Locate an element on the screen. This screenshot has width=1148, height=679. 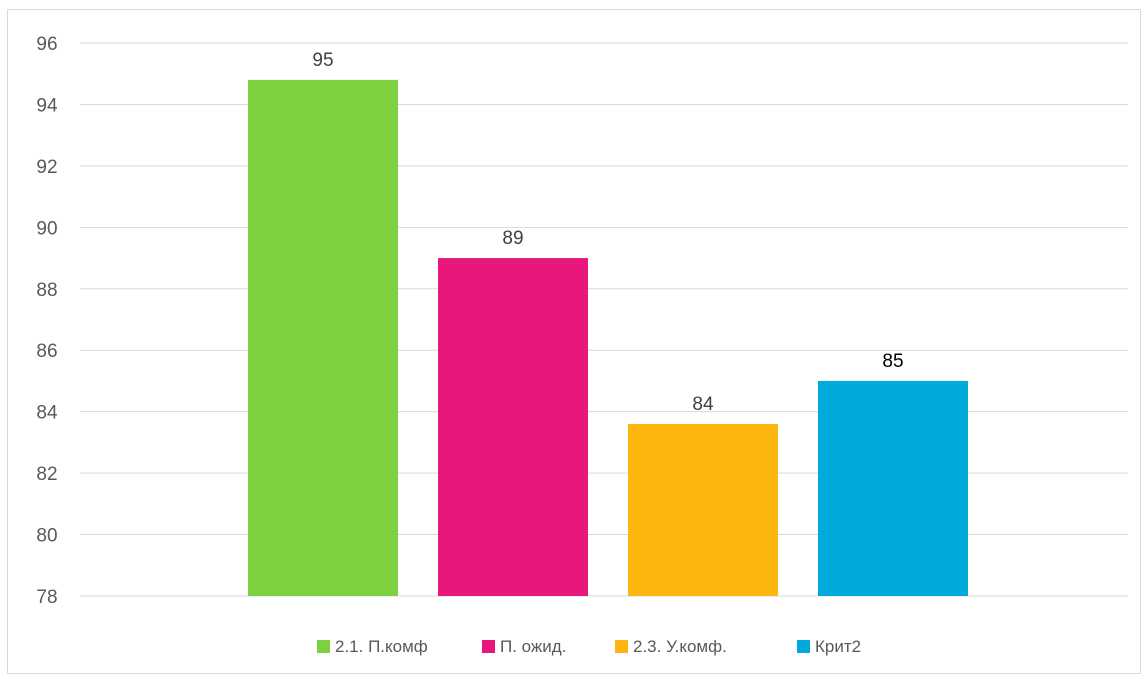
y-tick-label: 82 is located at coordinates (46, 474).